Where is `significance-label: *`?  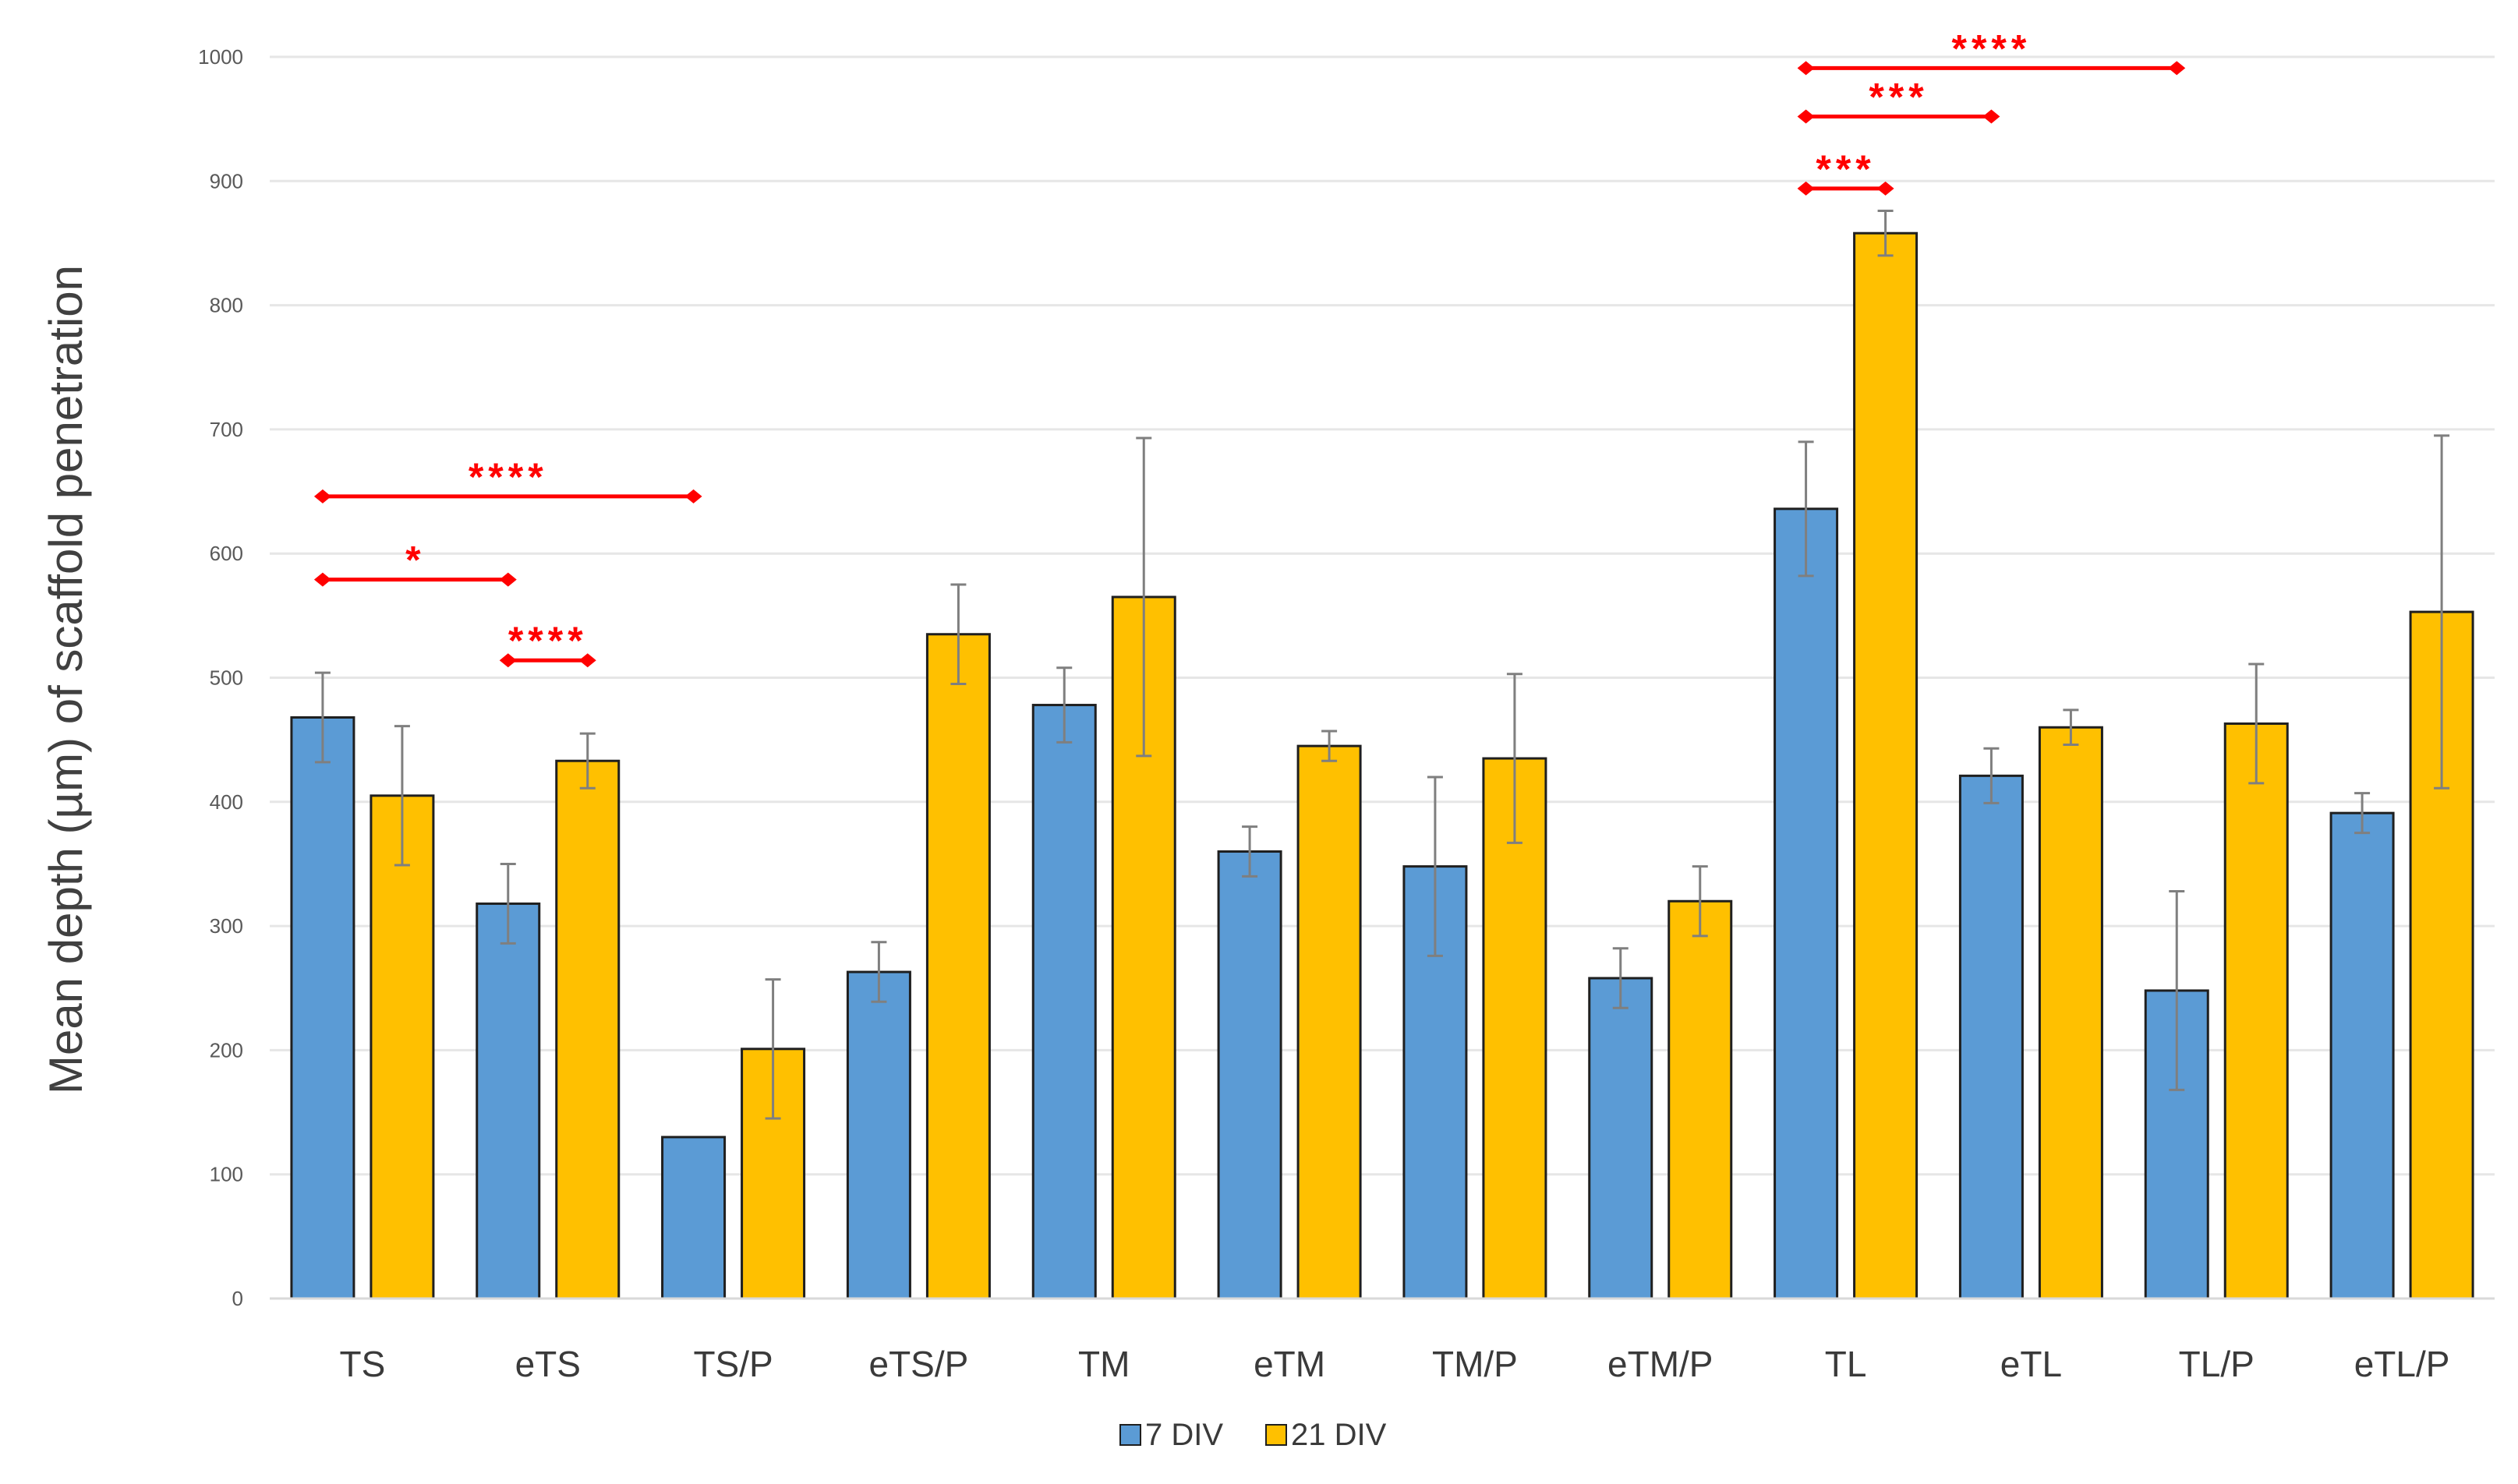 significance-label: * is located at coordinates (415, 560).